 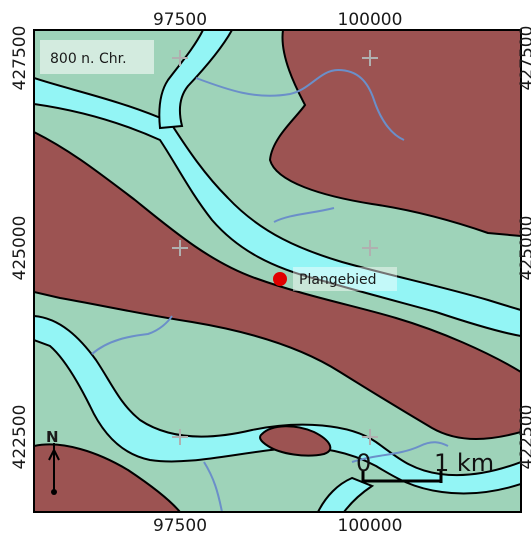 What do you see at coordinates (370, 20) in the screenshot?
I see `x-tick-top-100000: 100000` at bounding box center [370, 20].